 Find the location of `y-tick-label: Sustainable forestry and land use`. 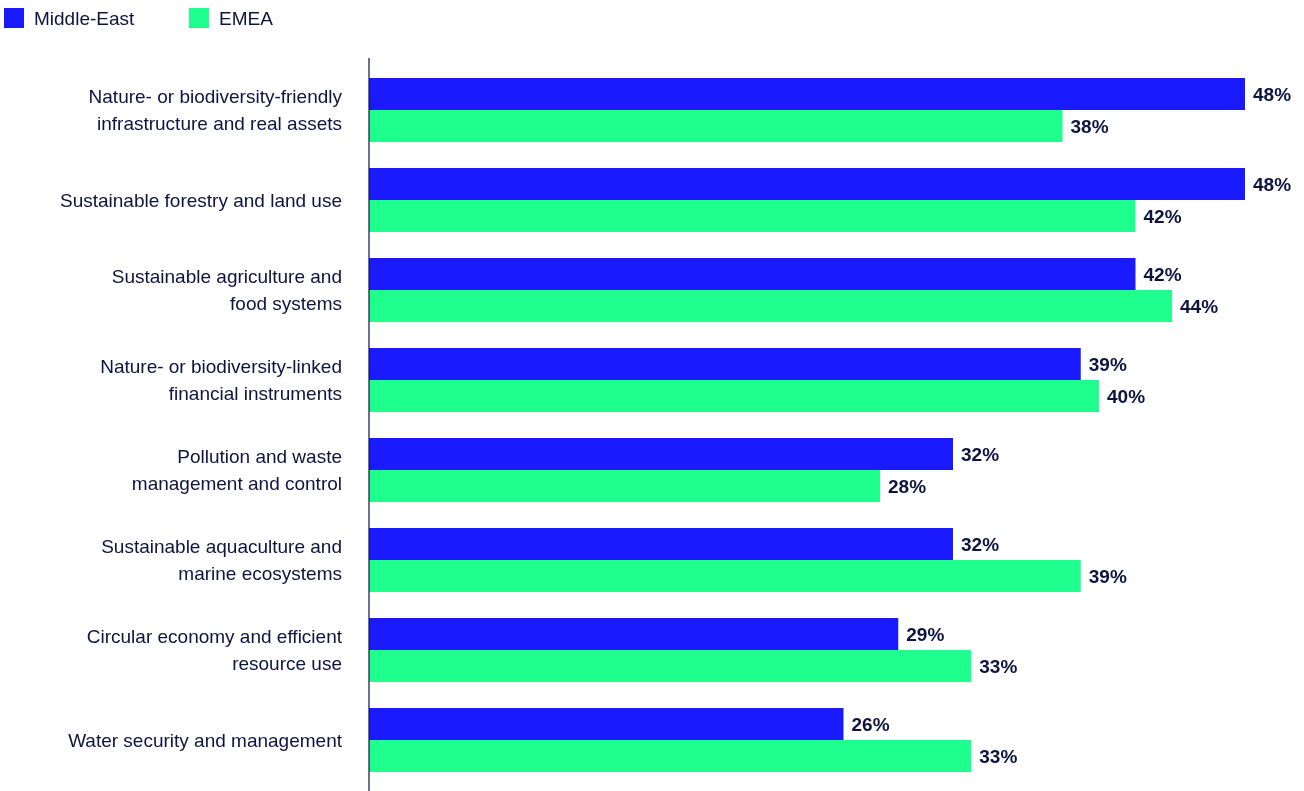

y-tick-label: Sustainable forestry and land use is located at coordinates (200, 200).